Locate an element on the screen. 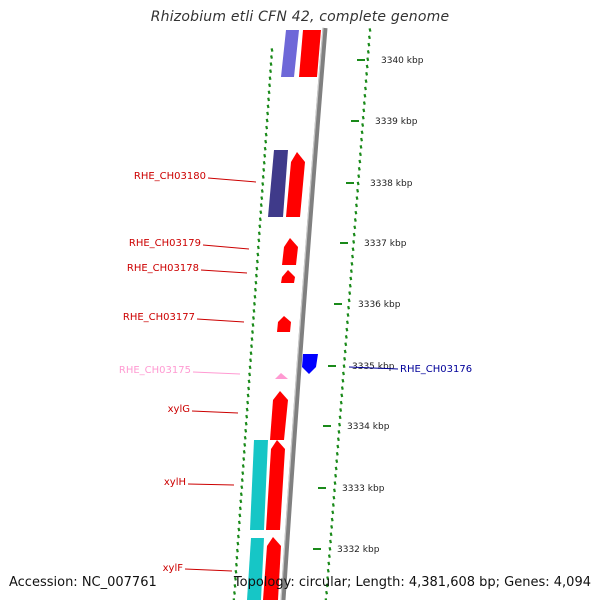 Image resolution: width=600 pixels, height=600 pixels. scale-tick-label: 3339 kbp is located at coordinates (396, 122).